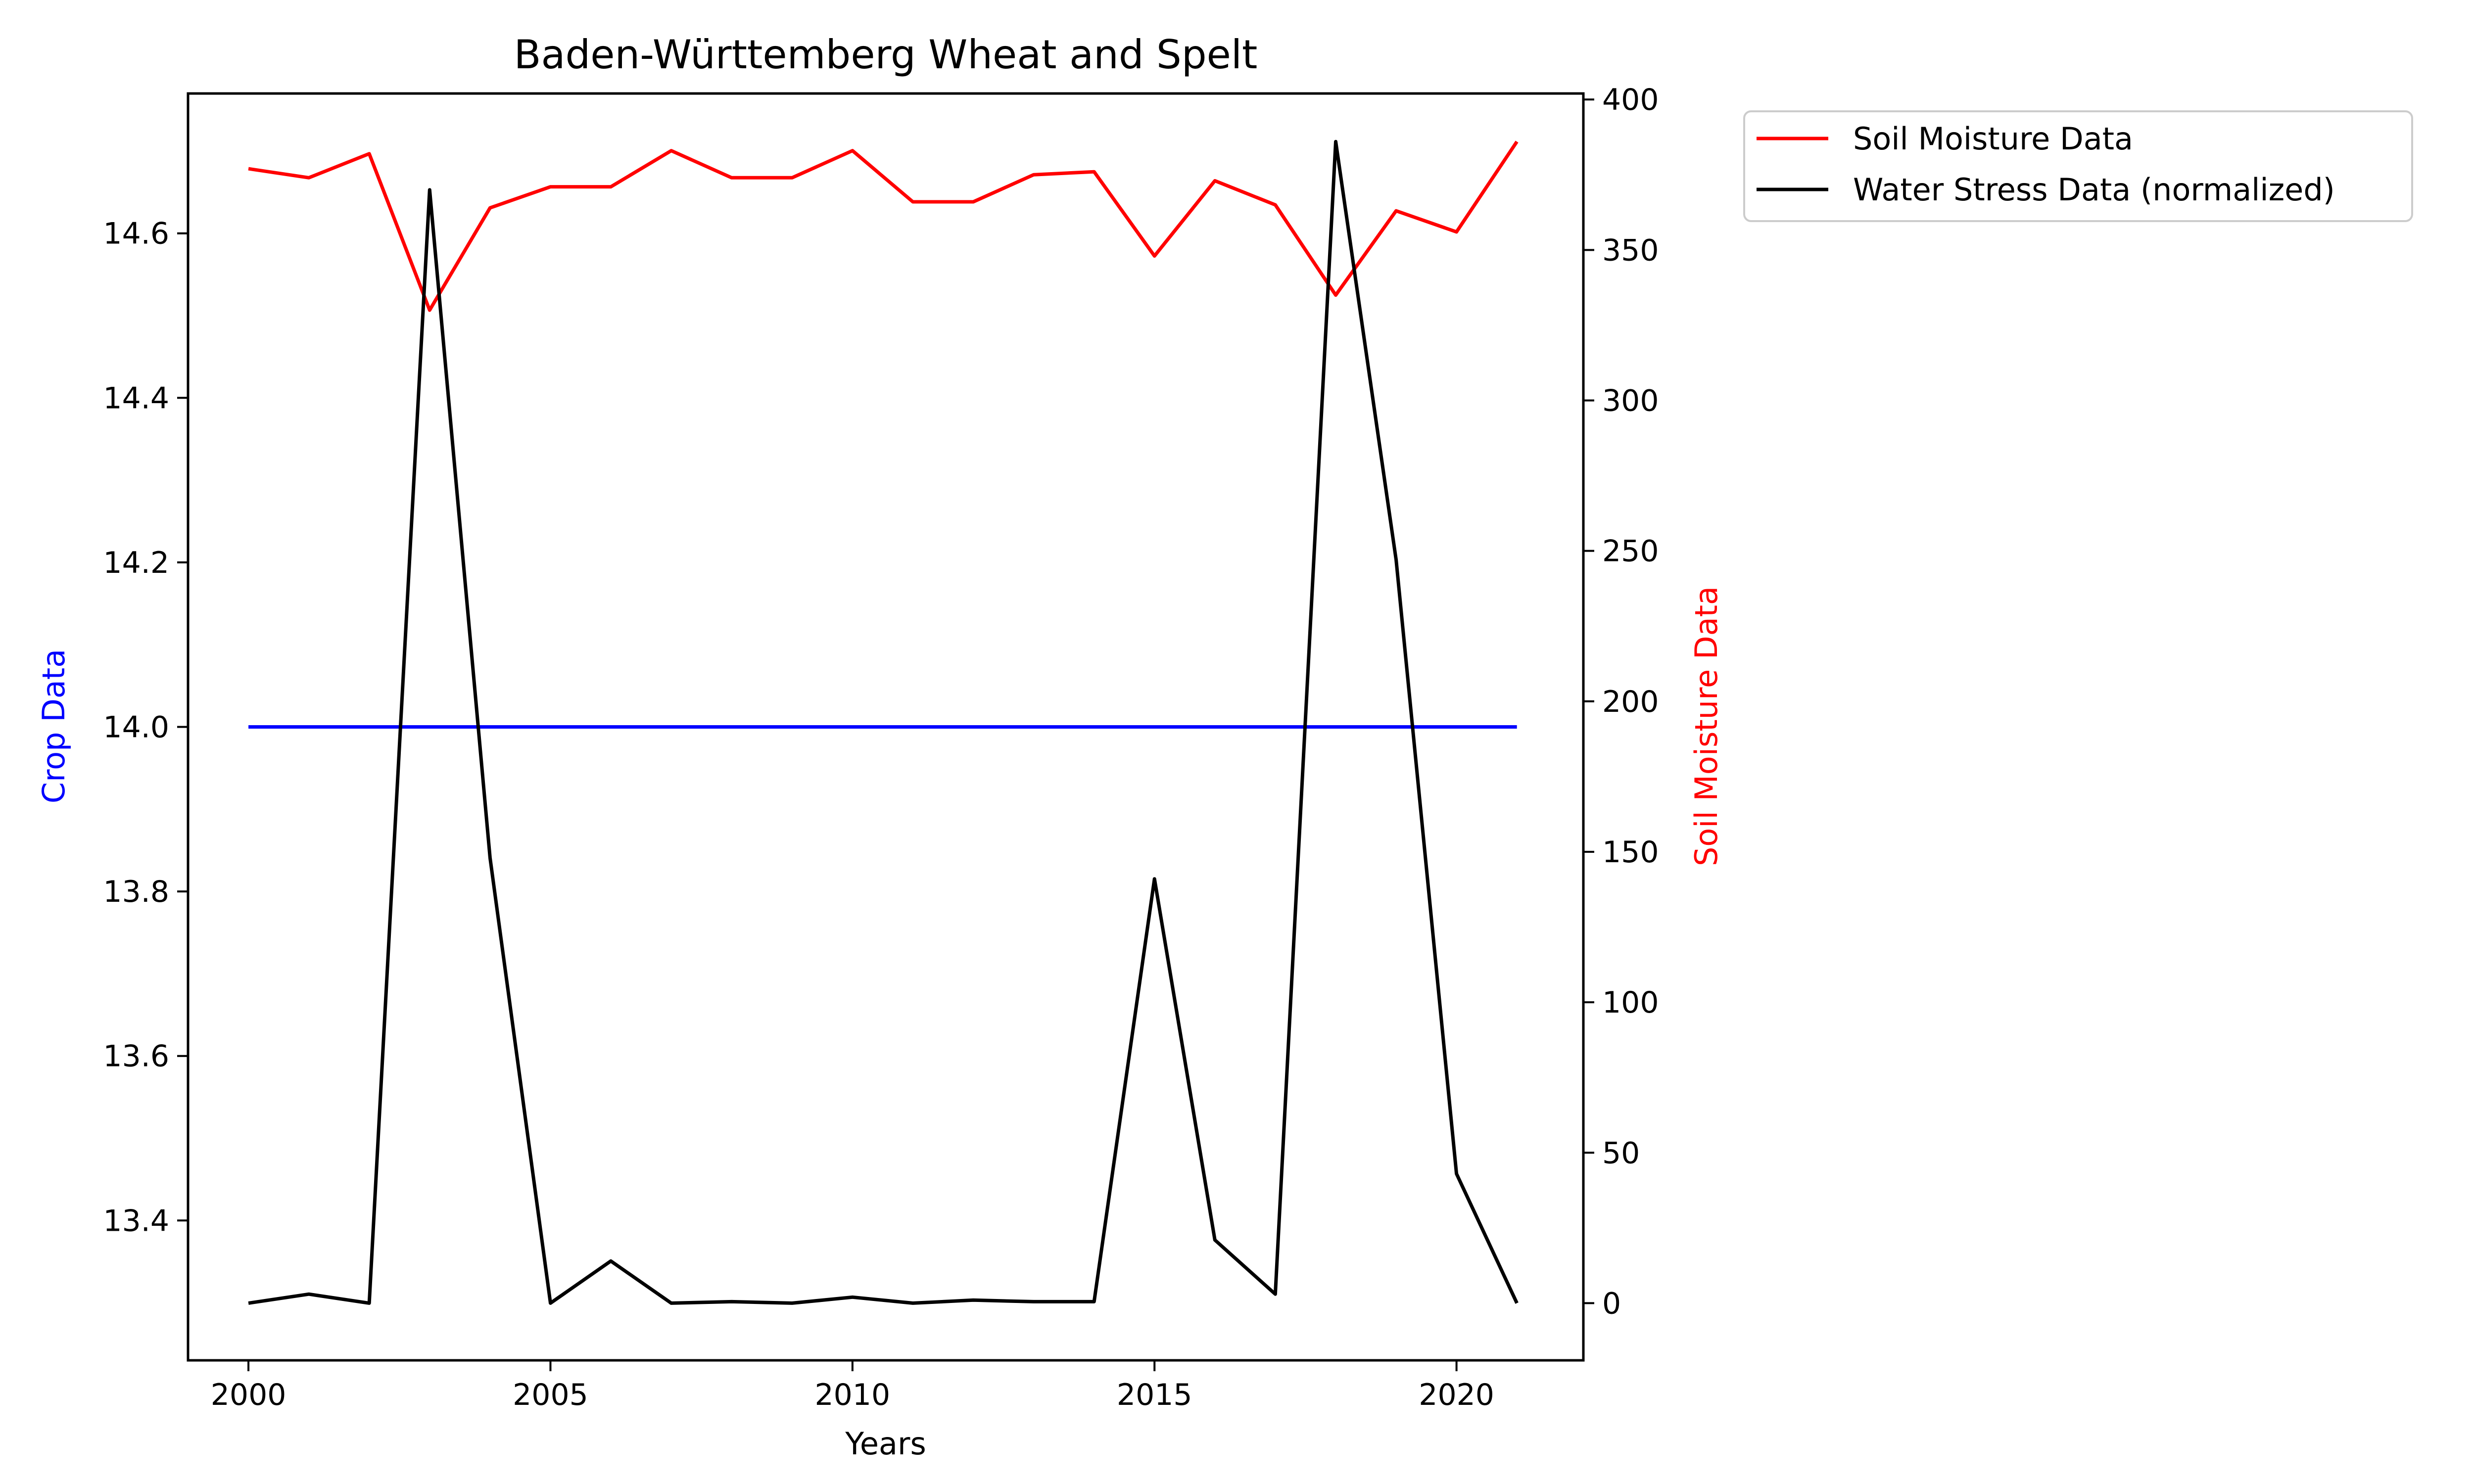 The image size is (2474, 1484). I want to click on x-tick-label: 2020, so click(1456, 1395).